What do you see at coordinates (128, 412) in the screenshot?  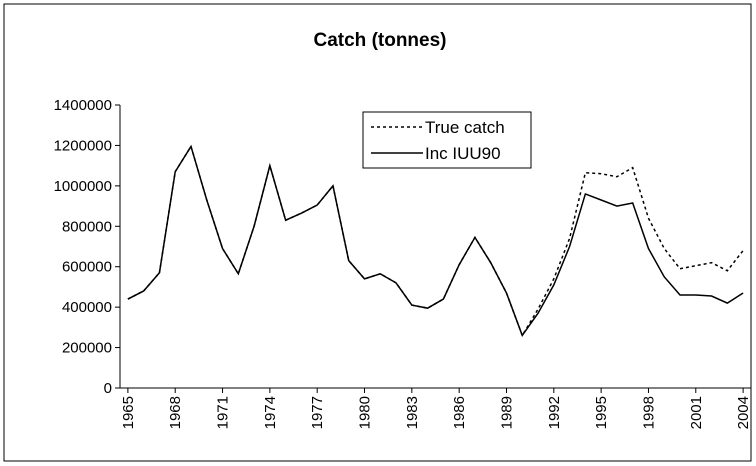 I see `x-tick-label: 1965` at bounding box center [128, 412].